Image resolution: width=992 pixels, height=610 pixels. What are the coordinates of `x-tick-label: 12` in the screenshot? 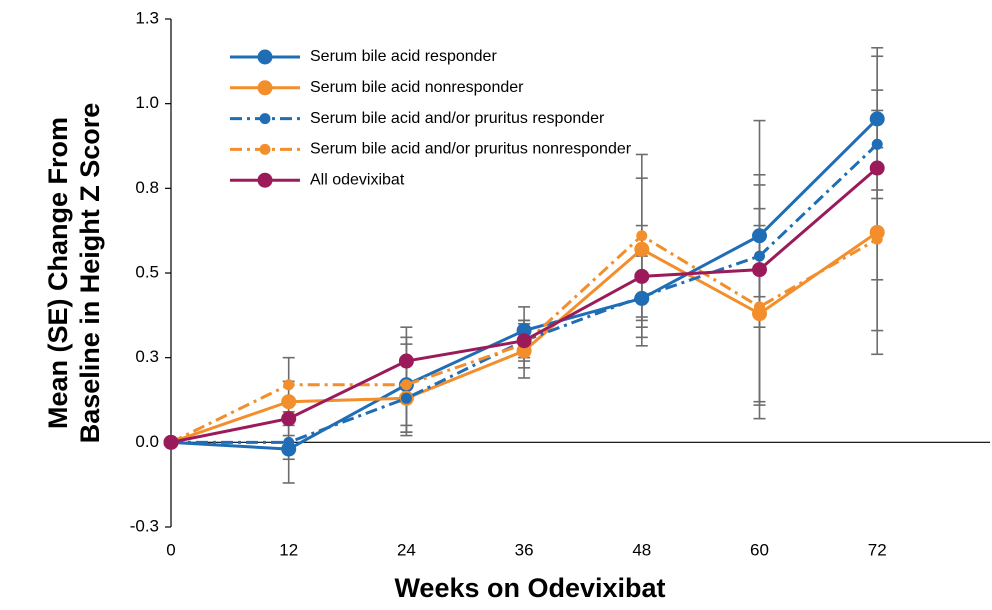 It's located at (288, 549).